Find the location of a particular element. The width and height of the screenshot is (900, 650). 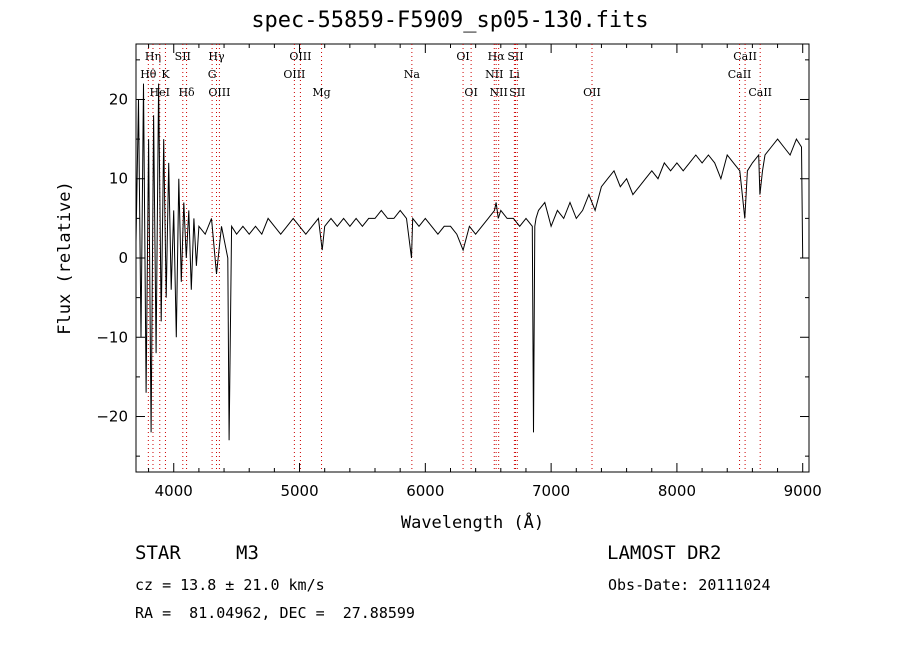

y-tick-label: 0 is located at coordinates (123, 258).